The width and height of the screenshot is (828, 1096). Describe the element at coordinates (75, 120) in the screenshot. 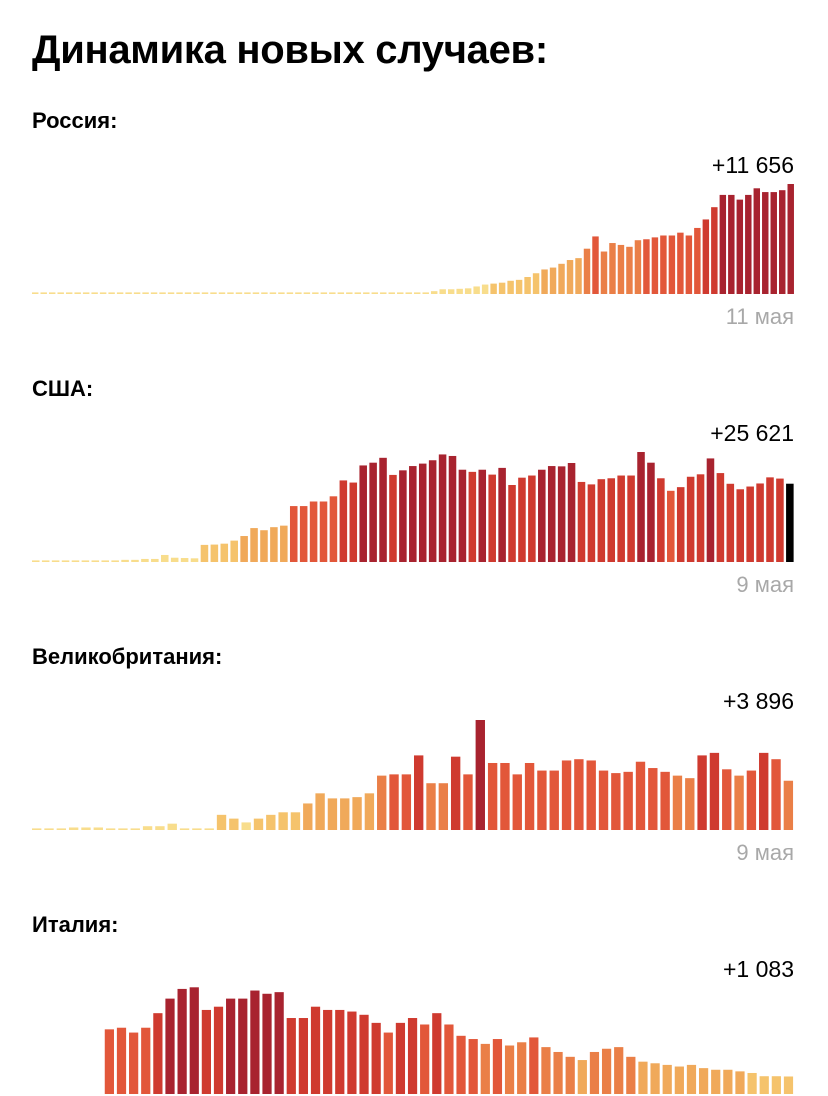

I see `country-label-russia: Россия:` at that location.